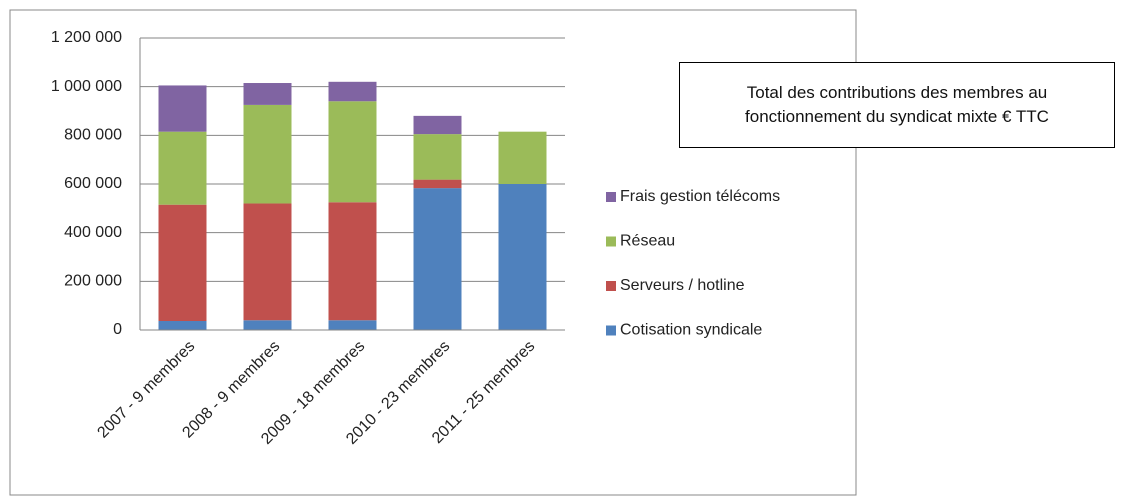  Describe the element at coordinates (682, 285) in the screenshot. I see `legend-label: Serveurs / hotline` at that location.